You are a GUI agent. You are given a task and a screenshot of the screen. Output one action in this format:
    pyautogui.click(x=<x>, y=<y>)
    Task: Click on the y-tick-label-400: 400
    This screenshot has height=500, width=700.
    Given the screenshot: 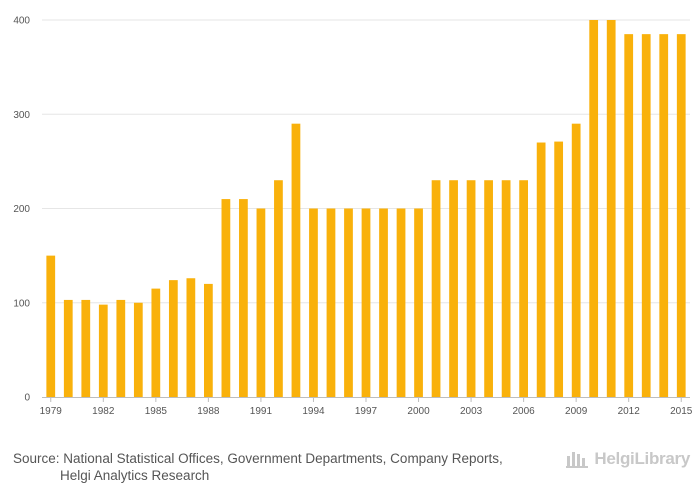 What is the action you would take?
    pyautogui.click(x=21, y=21)
    